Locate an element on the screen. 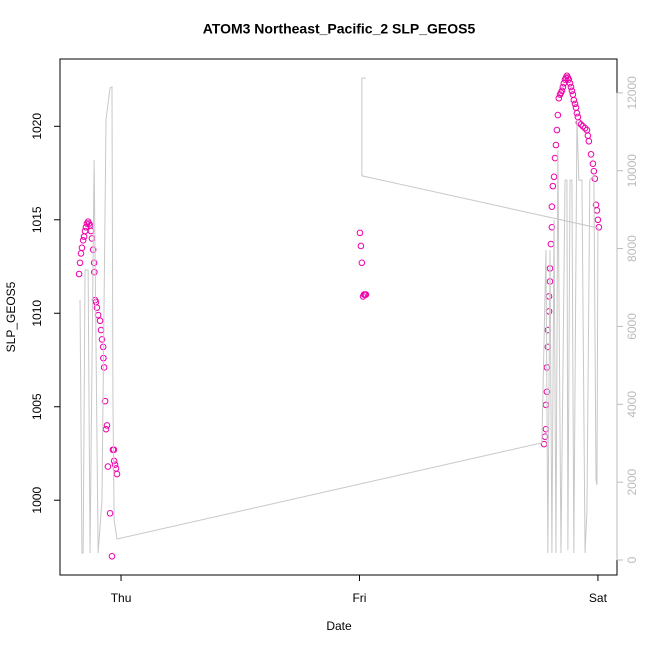  y-axis-label: SLP_GEOS5 is located at coordinates (11, 316).